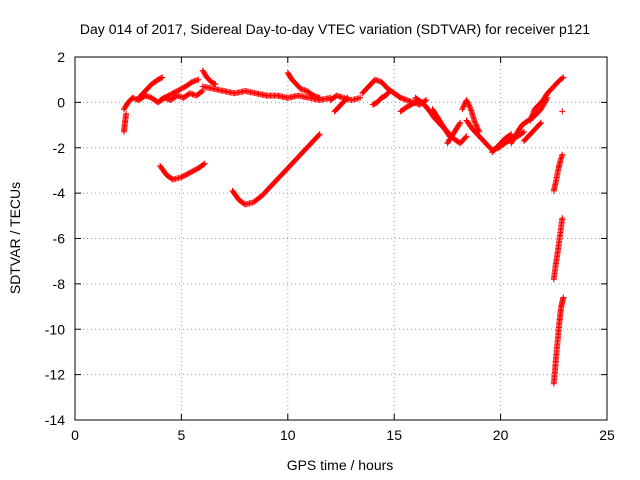 Image resolution: width=640 pixels, height=480 pixels. I want to click on y-tick-label: -8, so click(59, 284).